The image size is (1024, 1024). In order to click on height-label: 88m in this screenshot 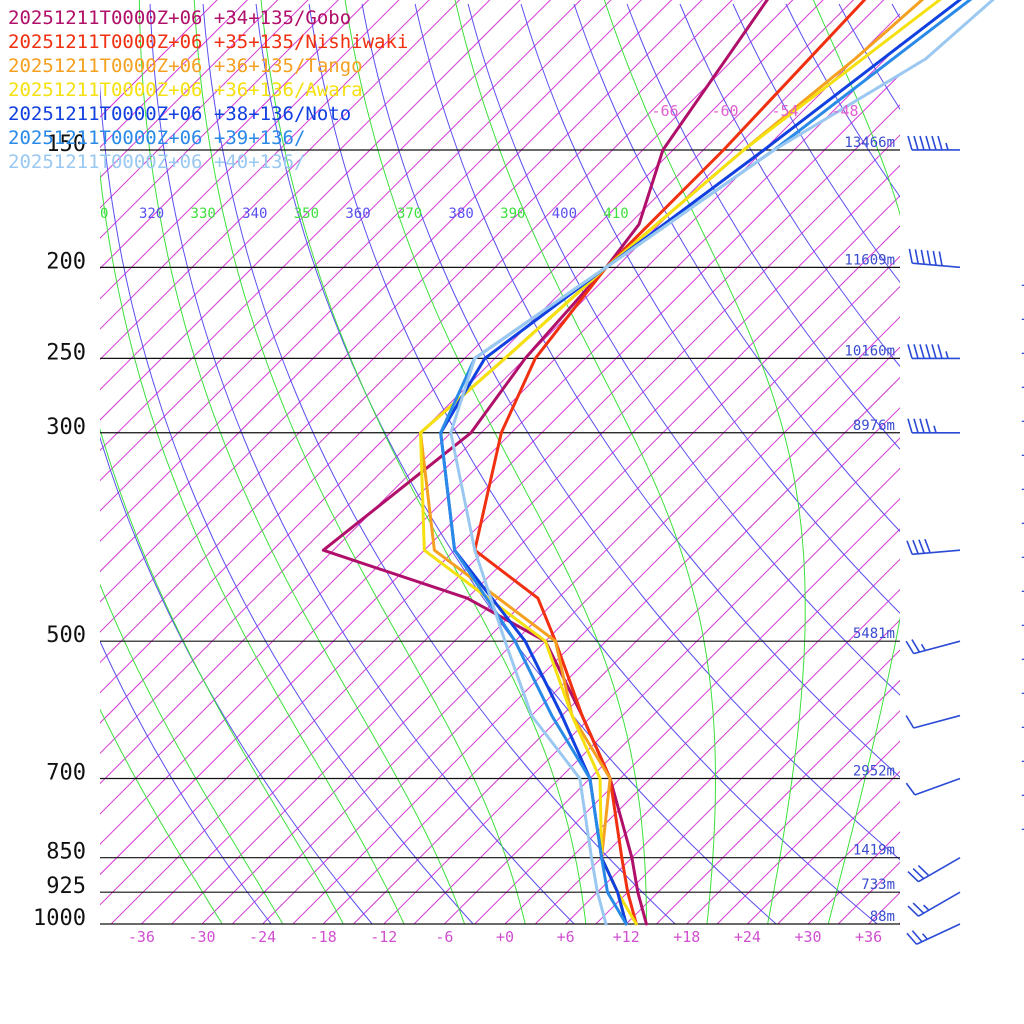, I will do `click(882, 917)`.